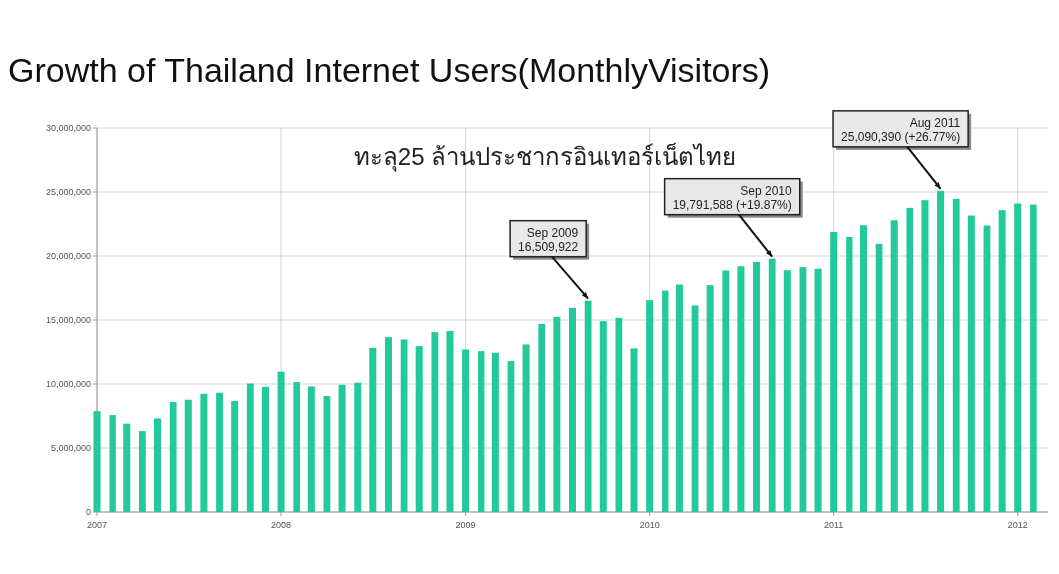 Image resolution: width=1059 pixels, height=574 pixels. Describe the element at coordinates (88, 512) in the screenshot. I see `y-tick-label: 0` at that location.